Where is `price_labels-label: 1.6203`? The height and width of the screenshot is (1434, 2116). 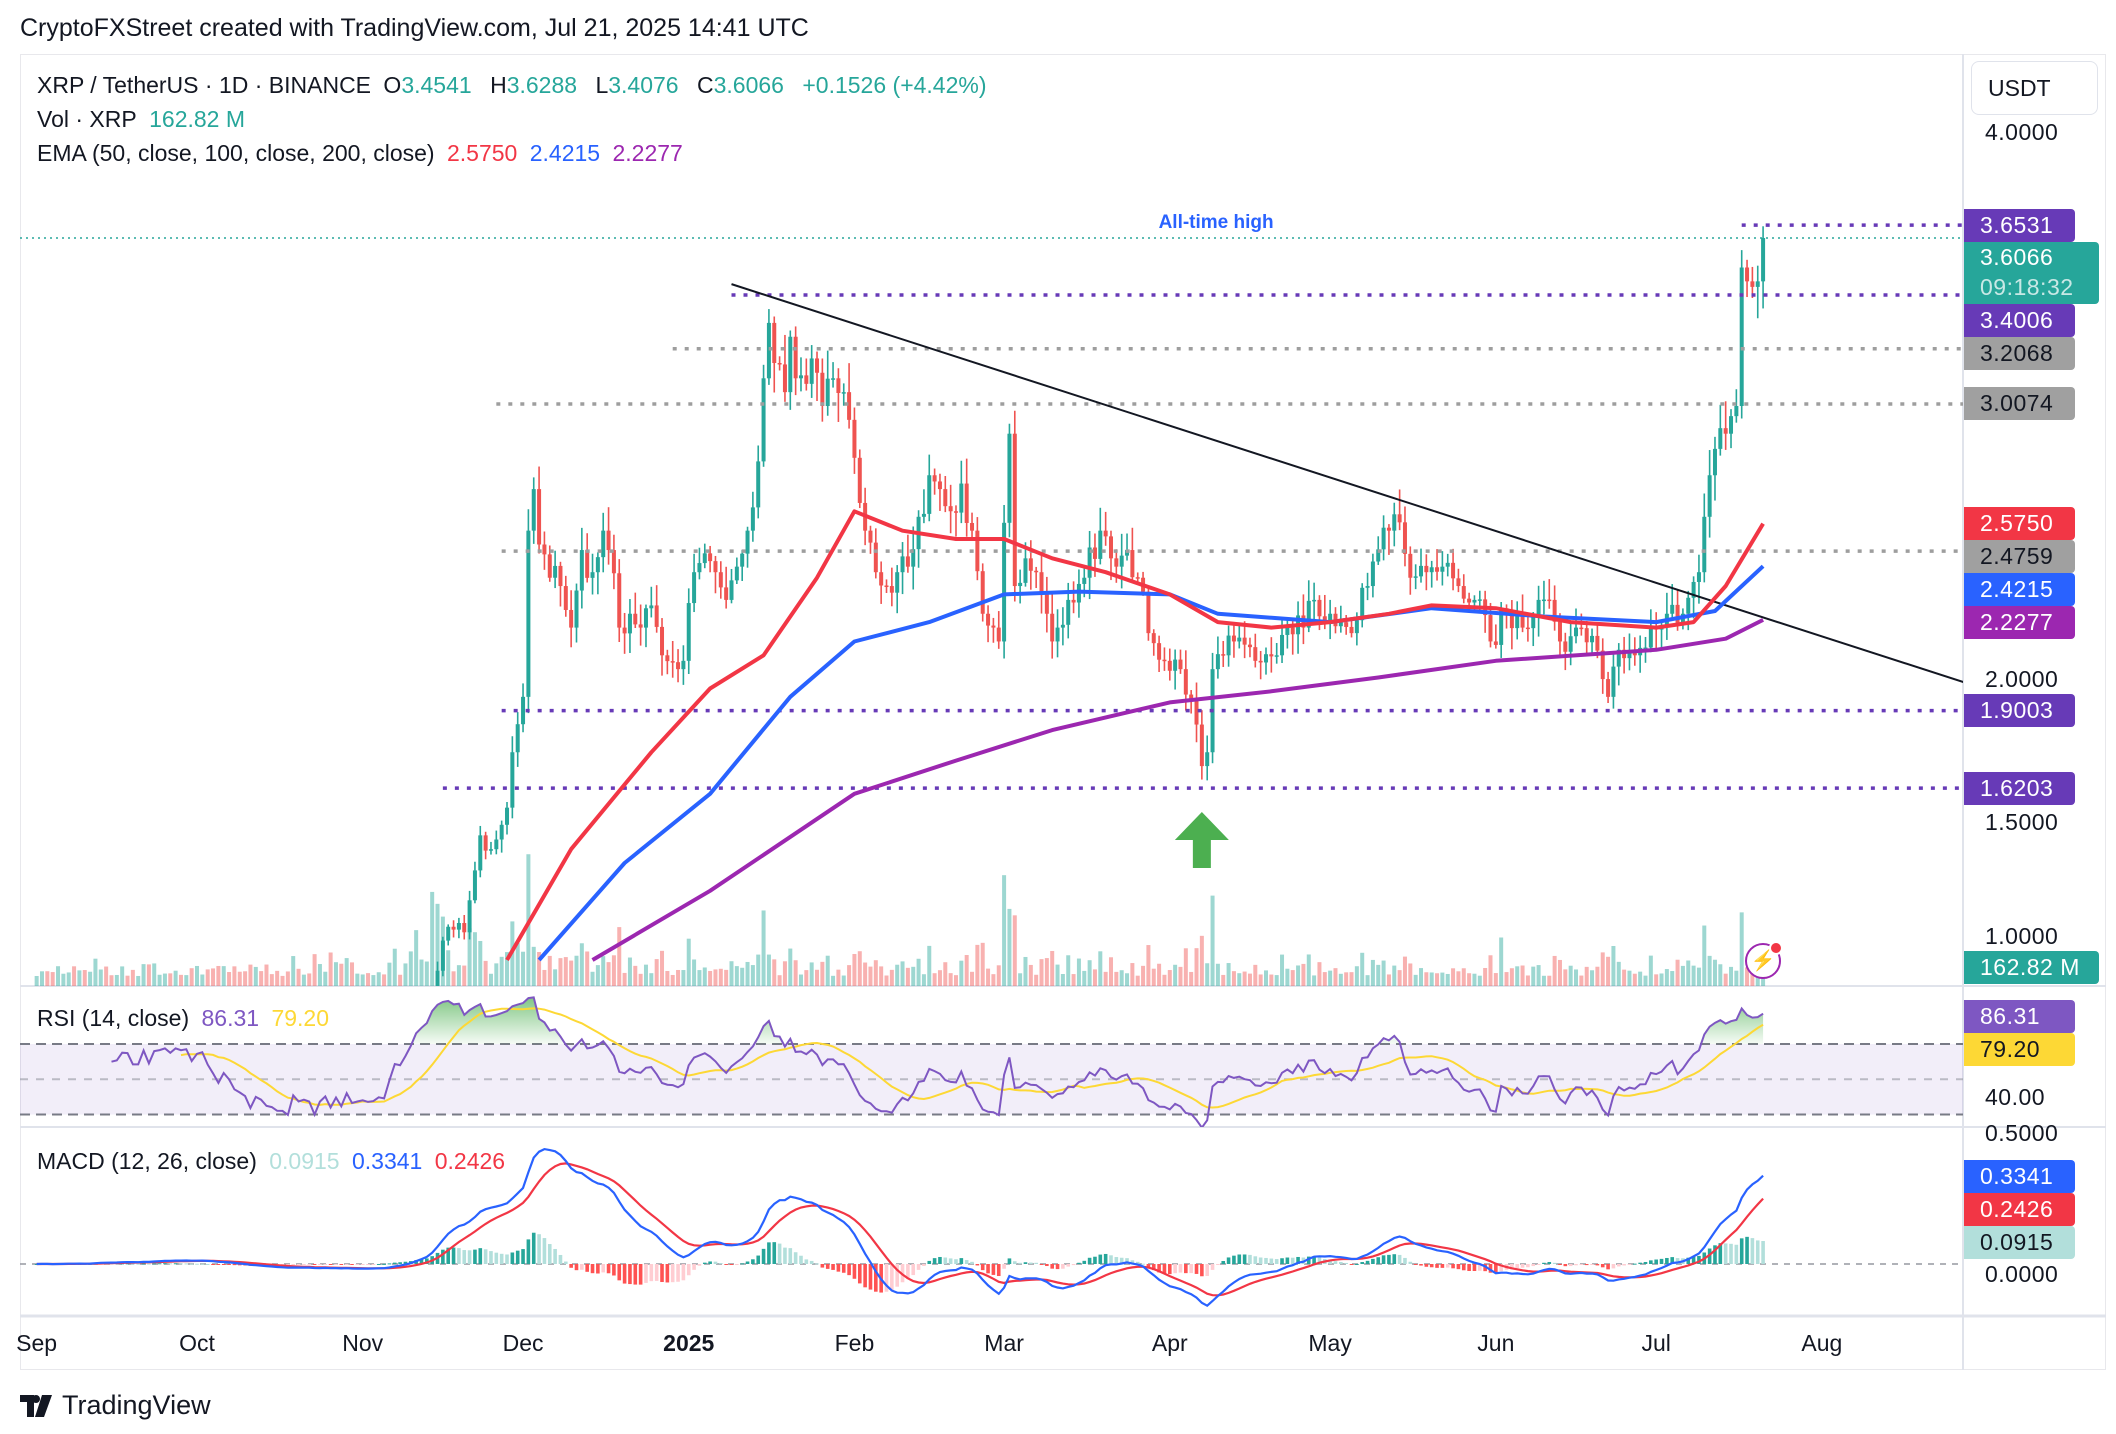 price_labels-label: 1.6203 is located at coordinates (2019, 788).